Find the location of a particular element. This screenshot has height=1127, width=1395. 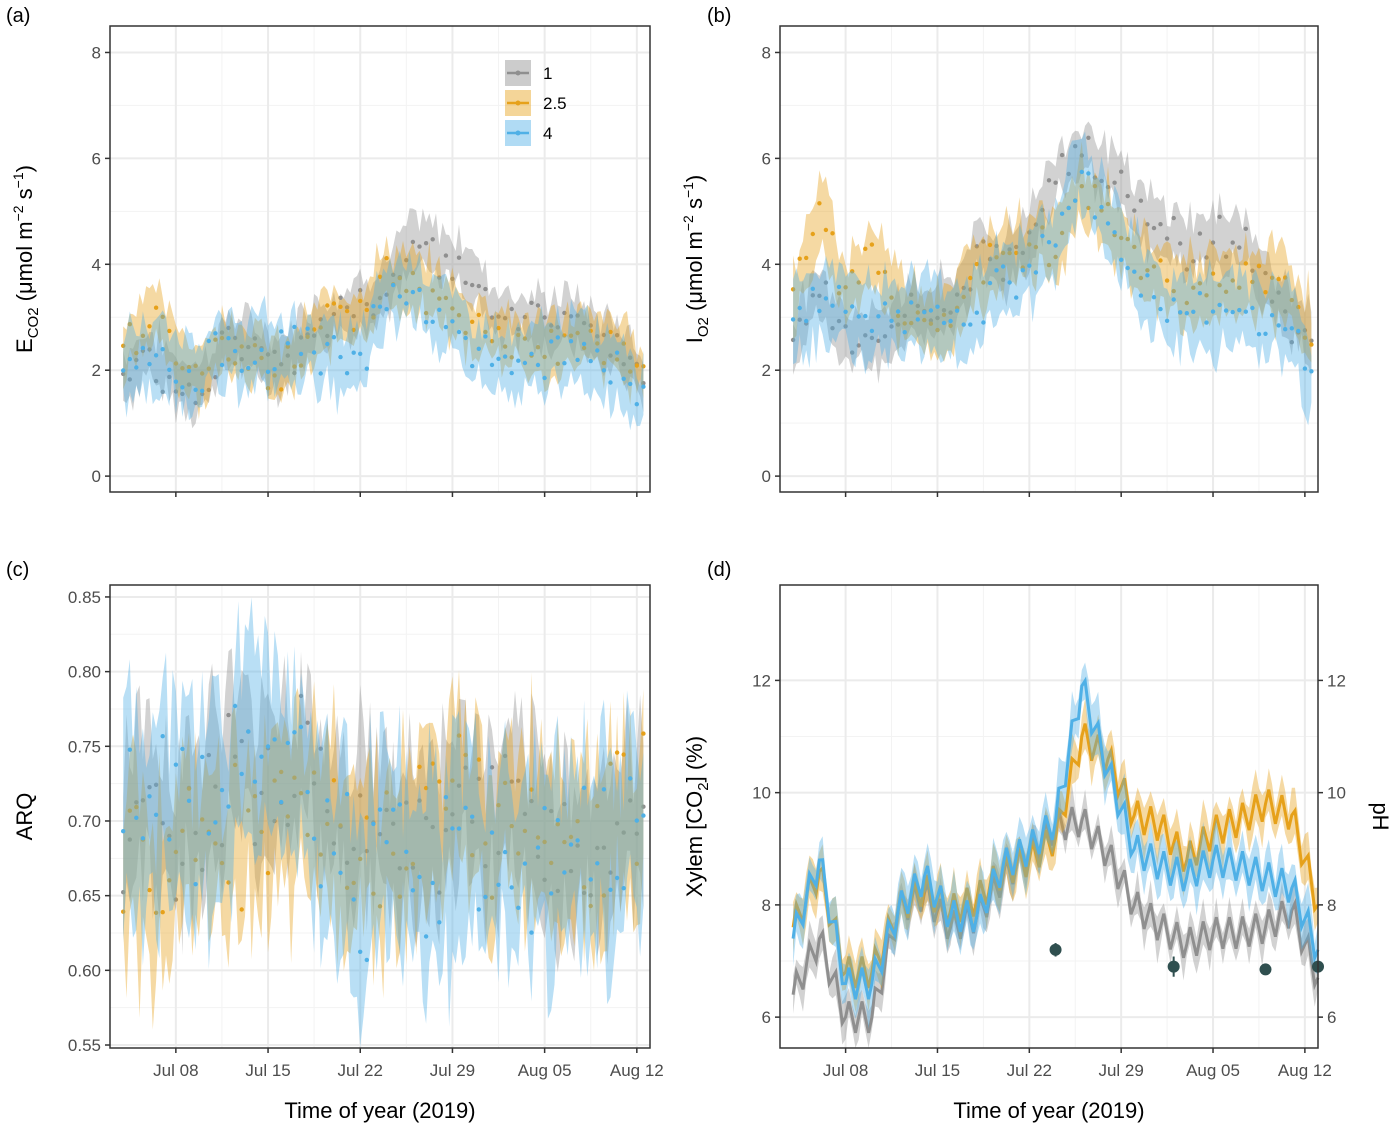

y-tick-label: 12 is located at coordinates (761, 680).